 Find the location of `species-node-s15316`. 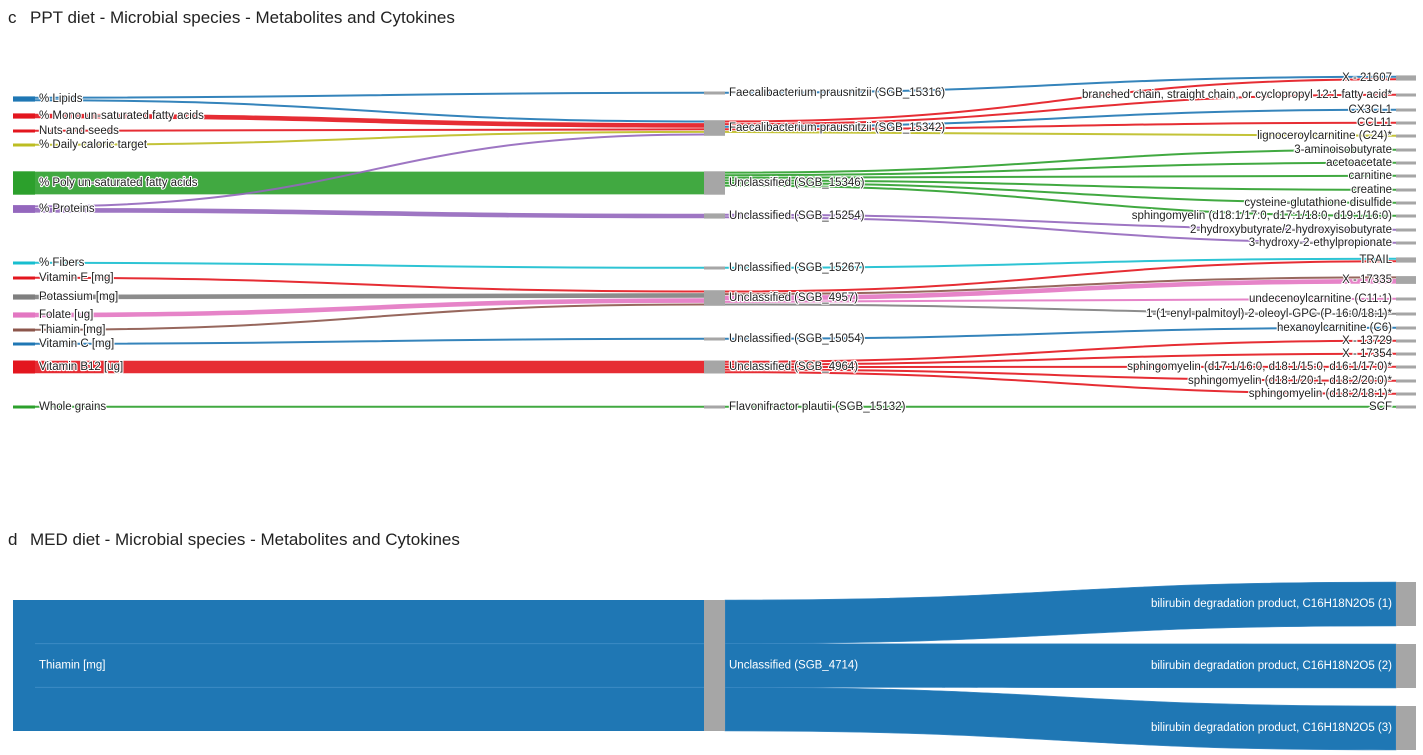

species-node-s15316 is located at coordinates (714, 93).